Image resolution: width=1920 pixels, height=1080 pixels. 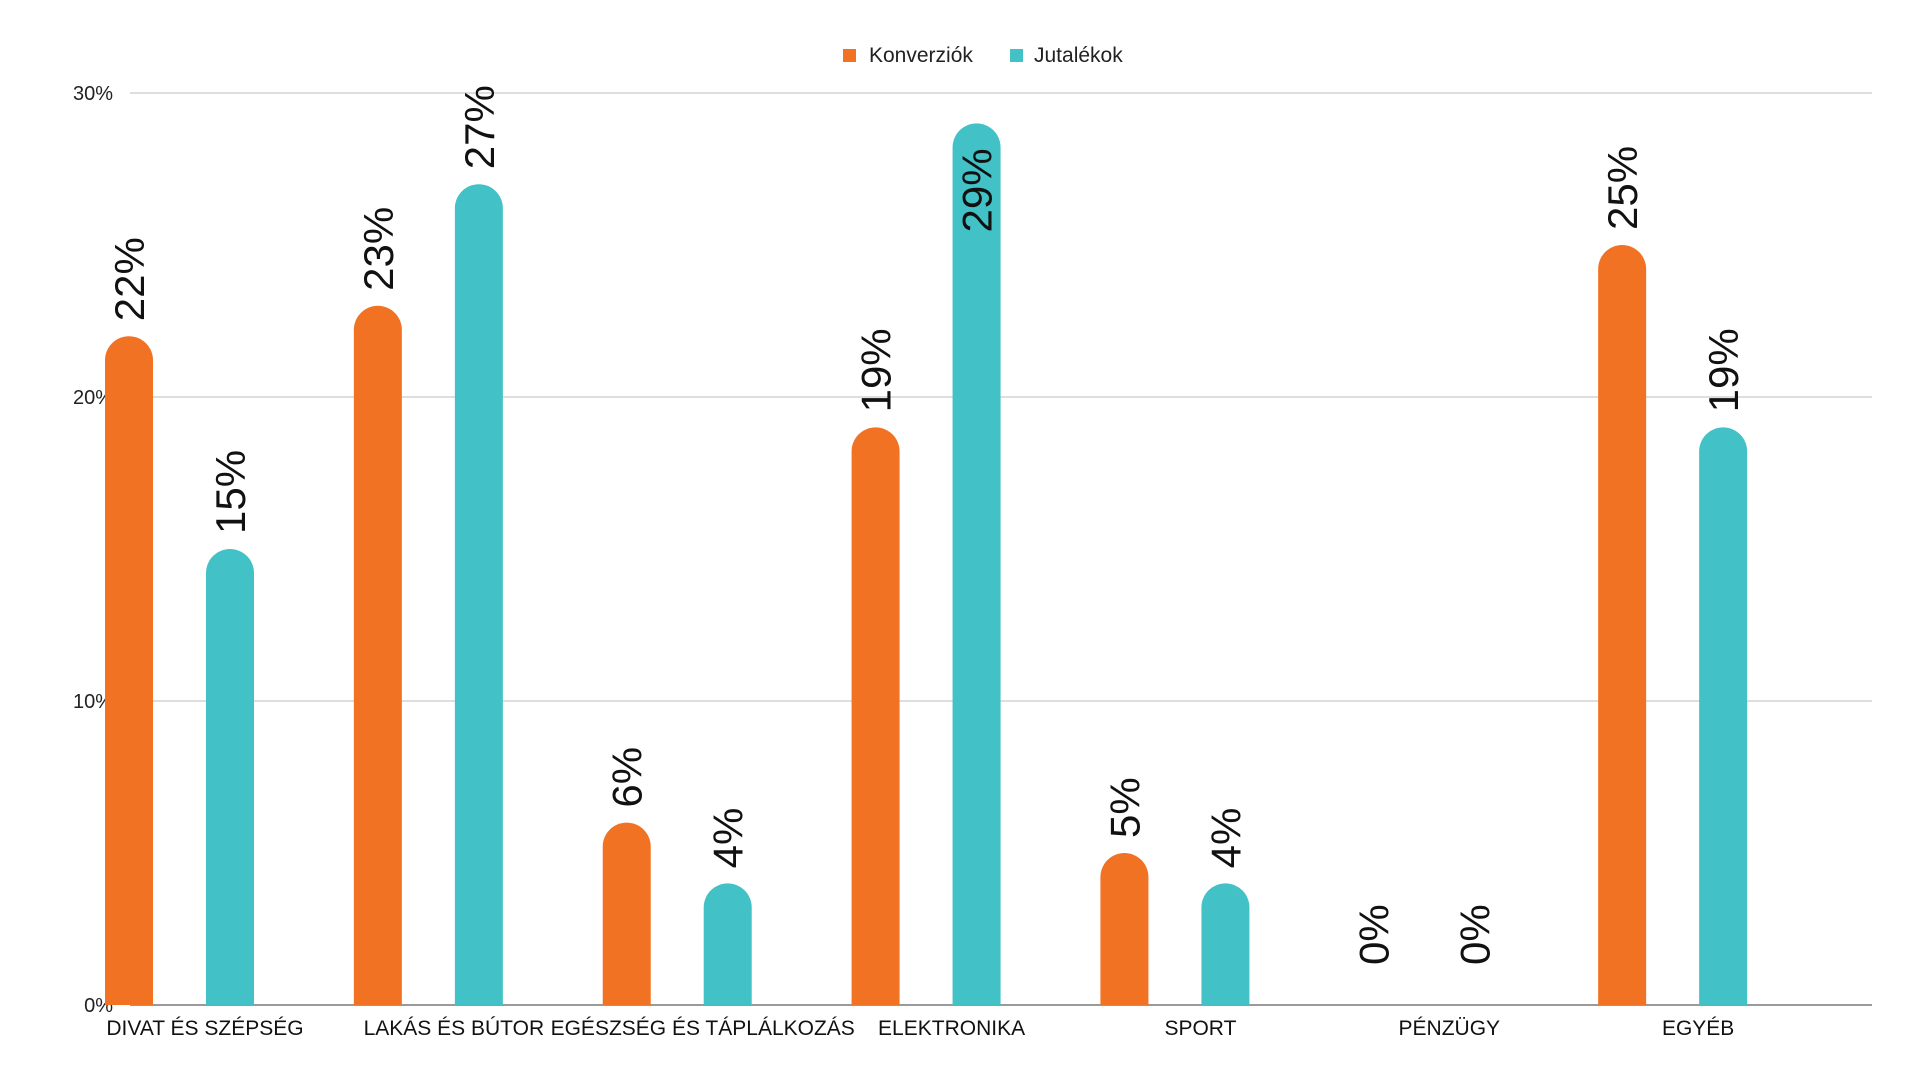 What do you see at coordinates (1078, 55) in the screenshot?
I see `legend-label: Jutalékok` at bounding box center [1078, 55].